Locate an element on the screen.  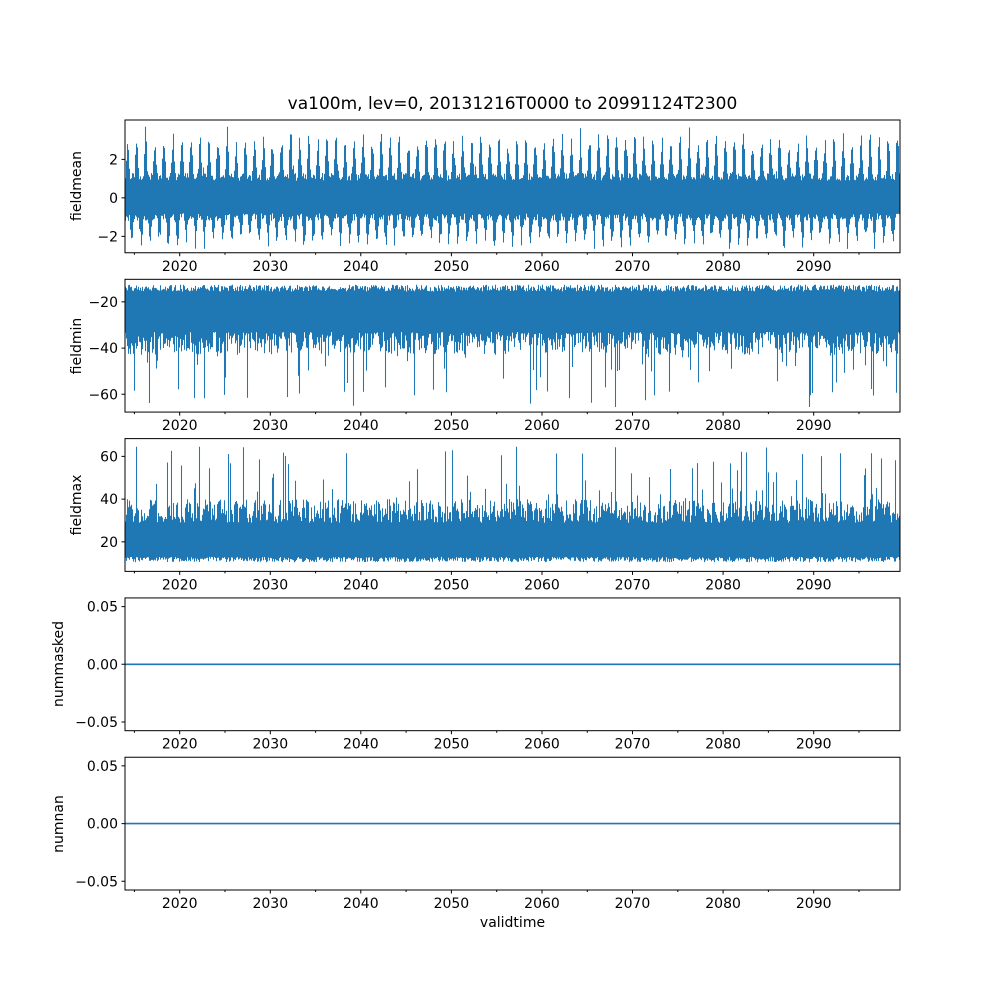
fieldmean-series is located at coordinates (512, 187).